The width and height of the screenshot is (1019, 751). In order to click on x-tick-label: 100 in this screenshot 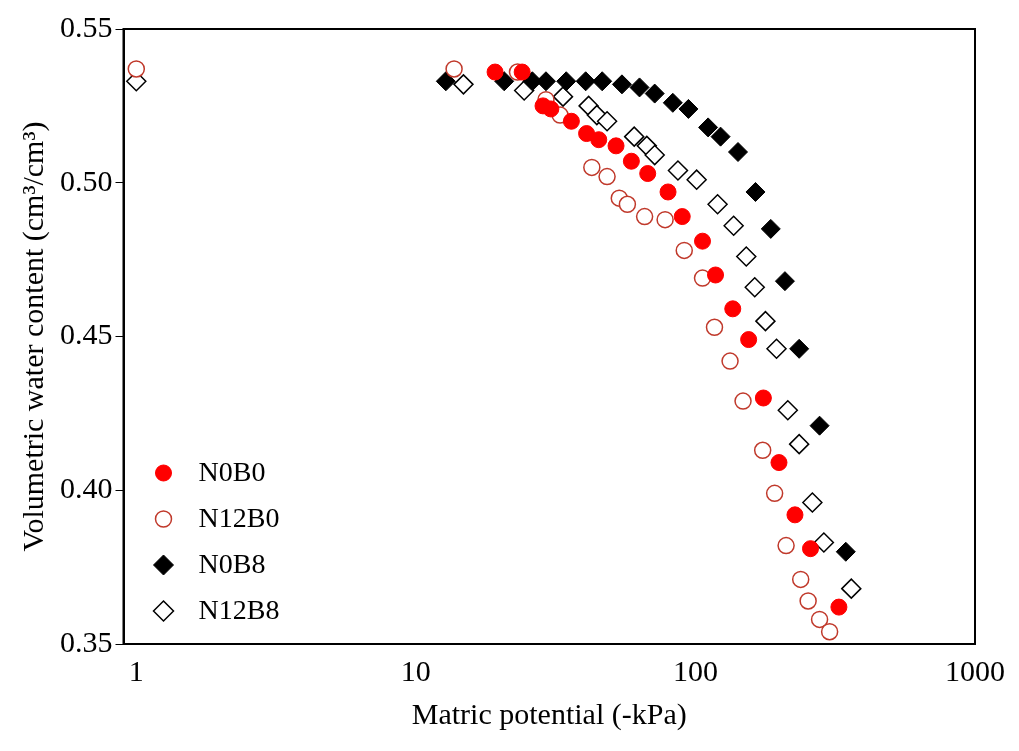, I will do `click(695, 670)`.